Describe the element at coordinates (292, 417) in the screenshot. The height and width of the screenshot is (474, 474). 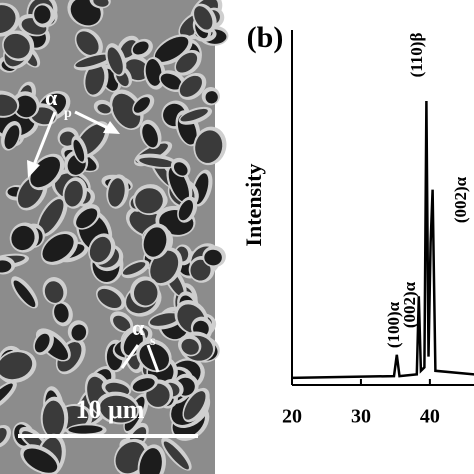
I see `x-tick-label: 20` at that location.